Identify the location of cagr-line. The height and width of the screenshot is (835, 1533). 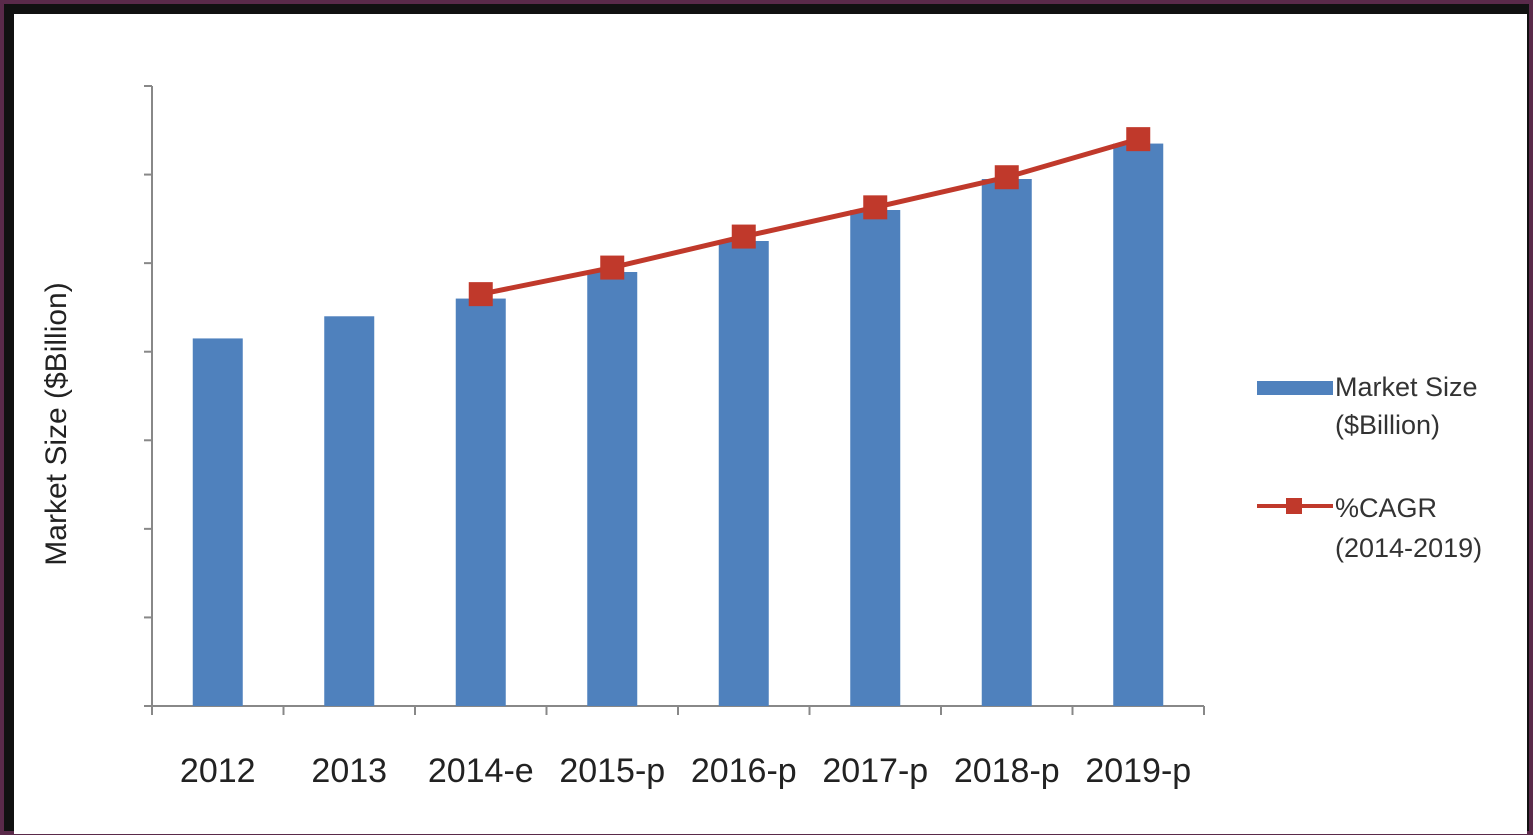
(809, 216).